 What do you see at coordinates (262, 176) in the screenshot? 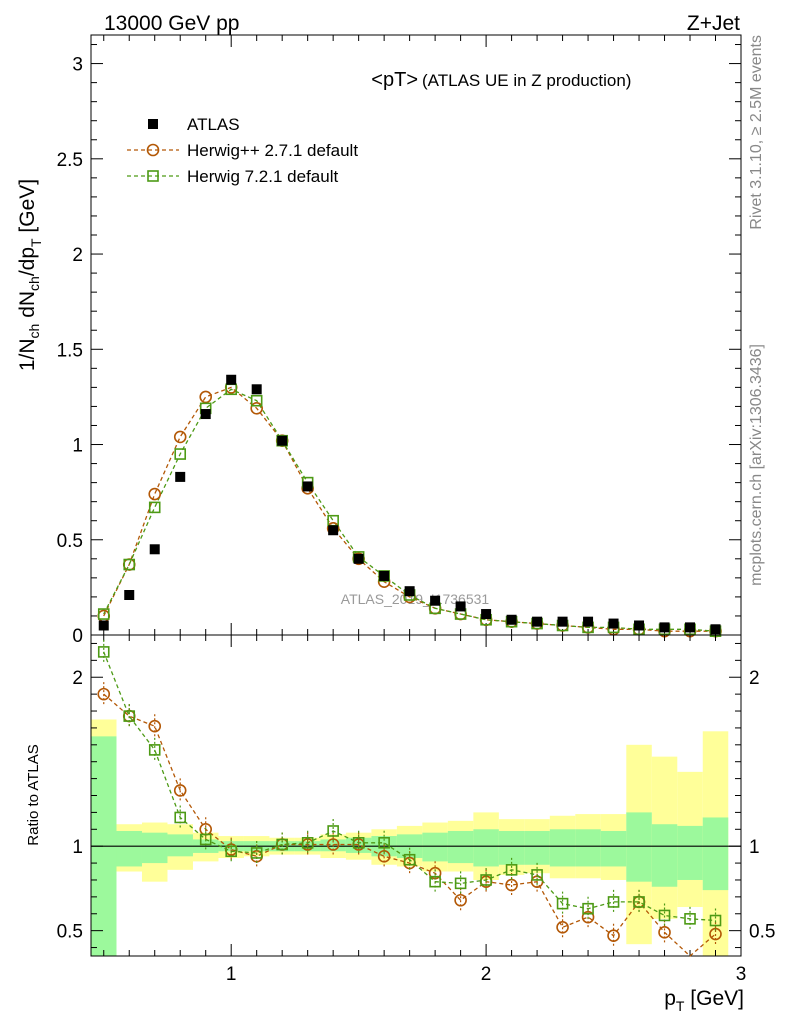
I see `legend-label: Herwig 7.2.1 default` at bounding box center [262, 176].